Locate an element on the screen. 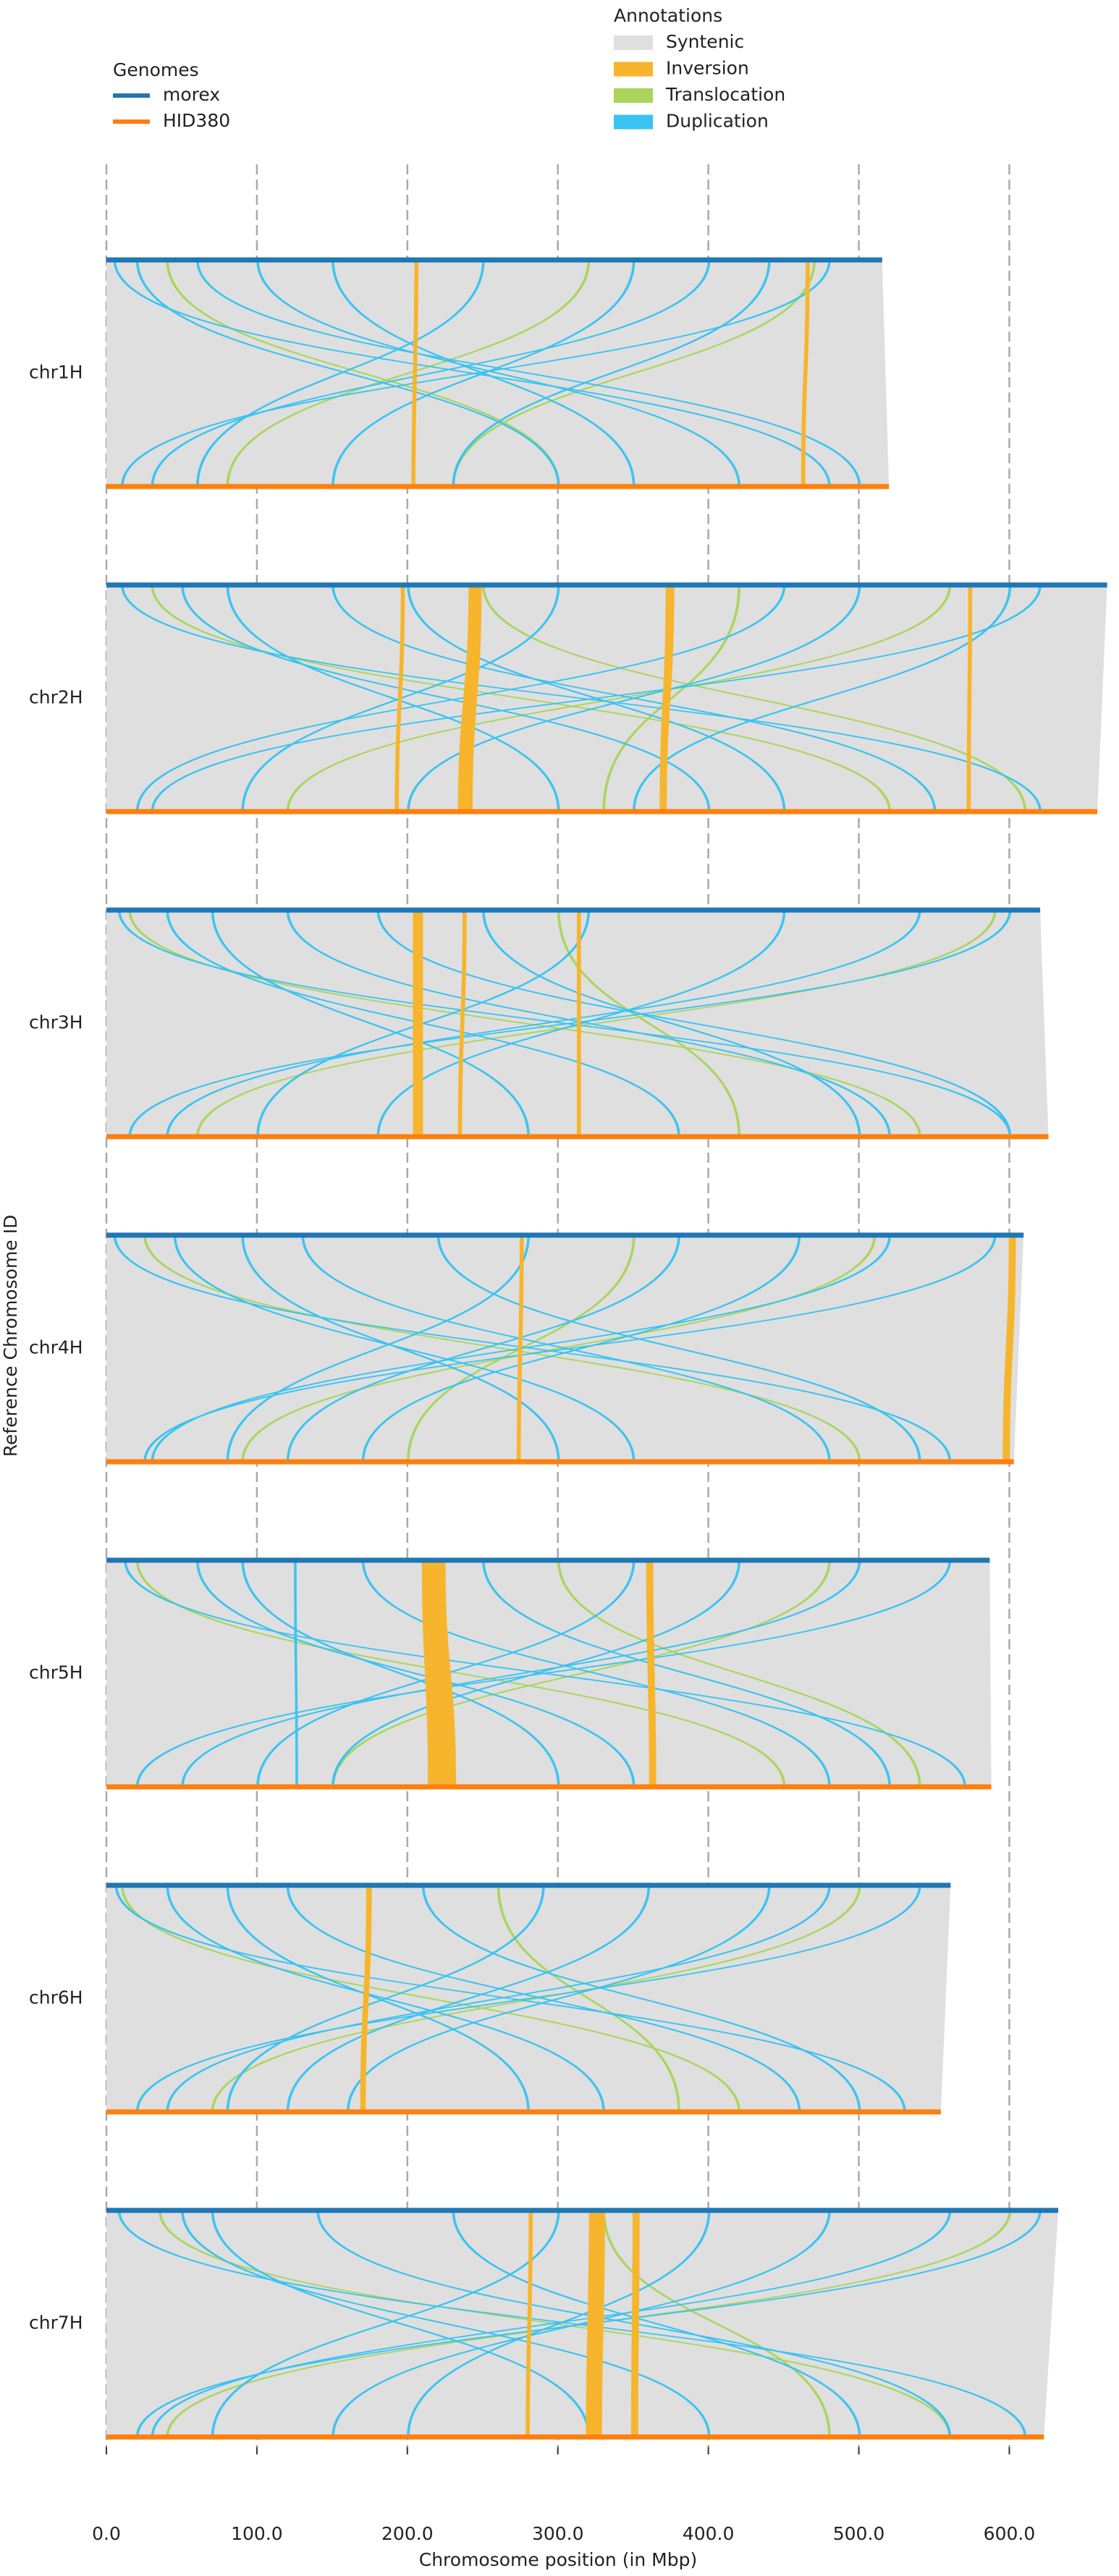 Image resolution: width=1119 pixels, height=2576 pixels. legend-label: Syntenic is located at coordinates (705, 41).